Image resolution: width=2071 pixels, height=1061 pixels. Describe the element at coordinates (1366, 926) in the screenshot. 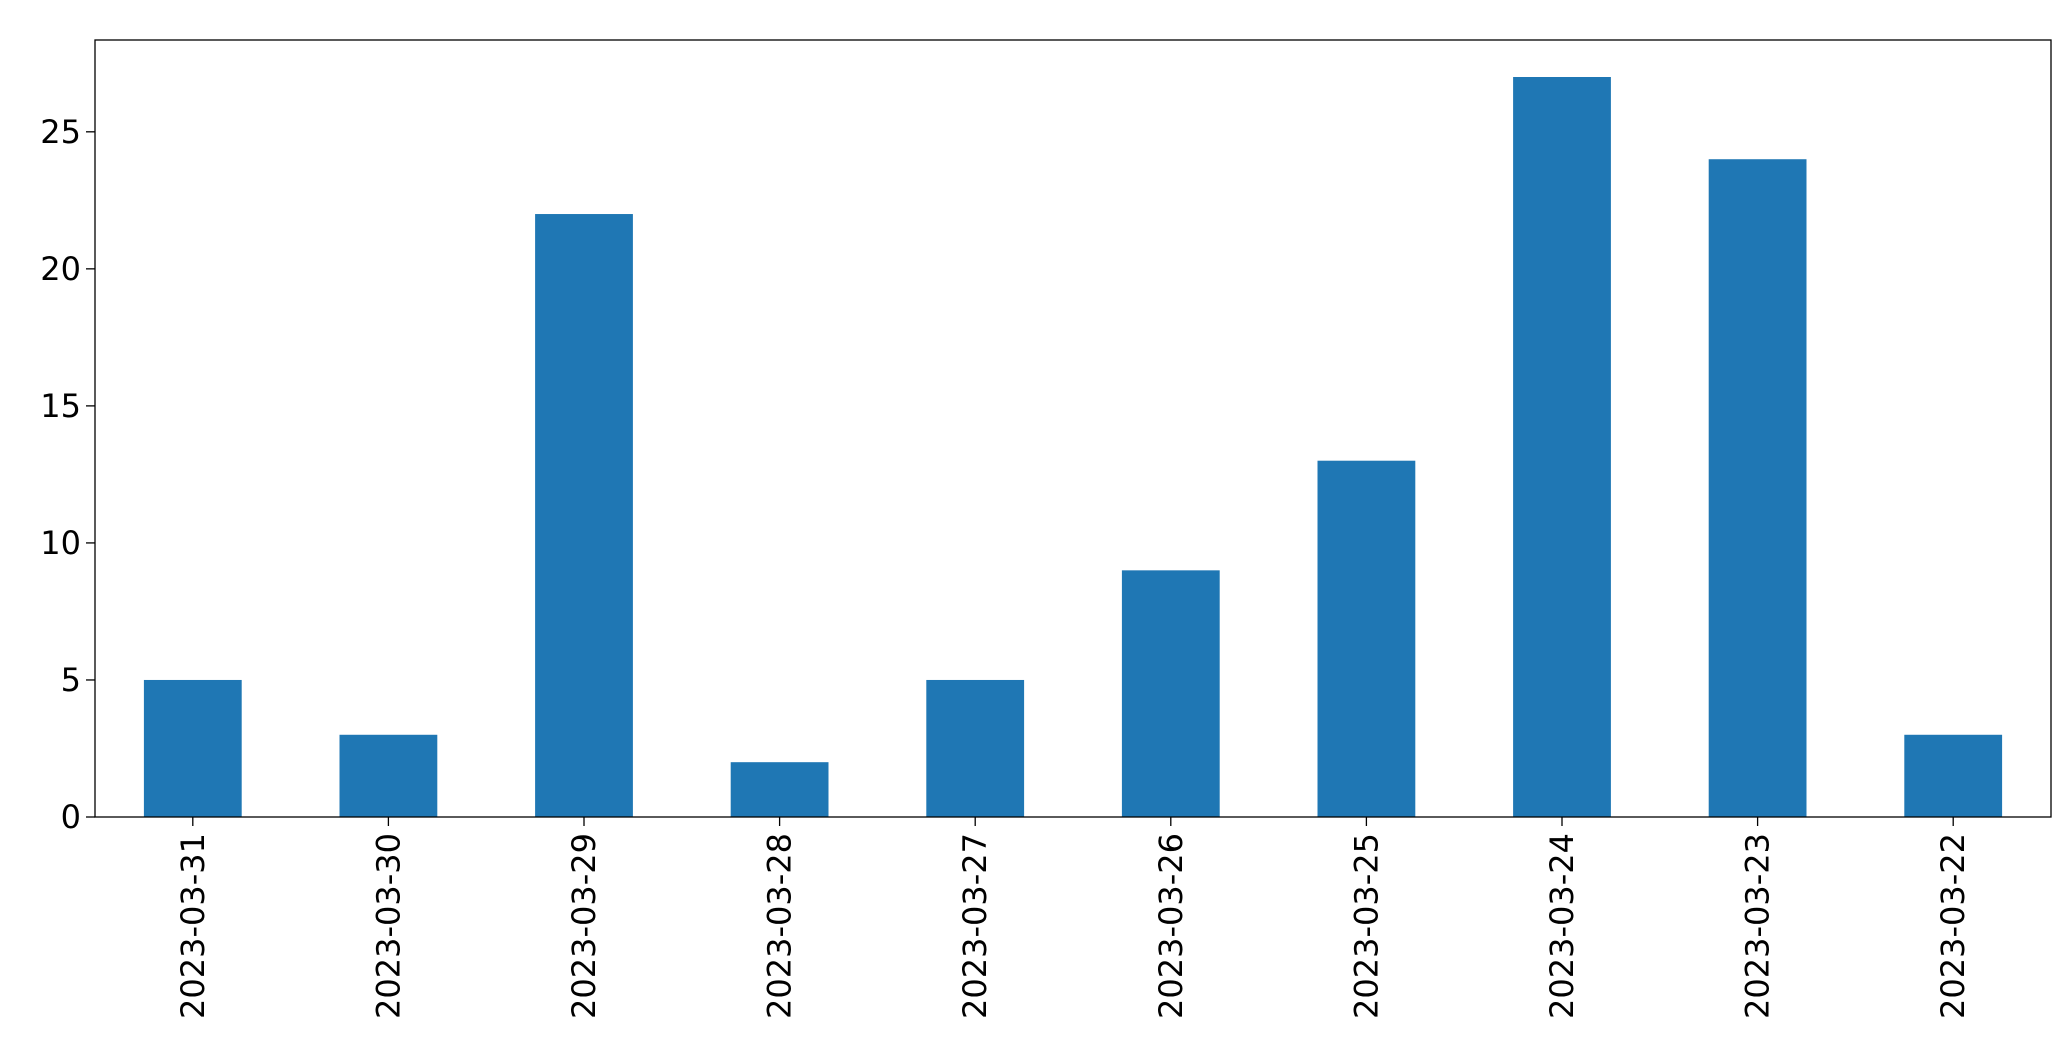

I see `x-tick-label: 2023-03-25` at that location.